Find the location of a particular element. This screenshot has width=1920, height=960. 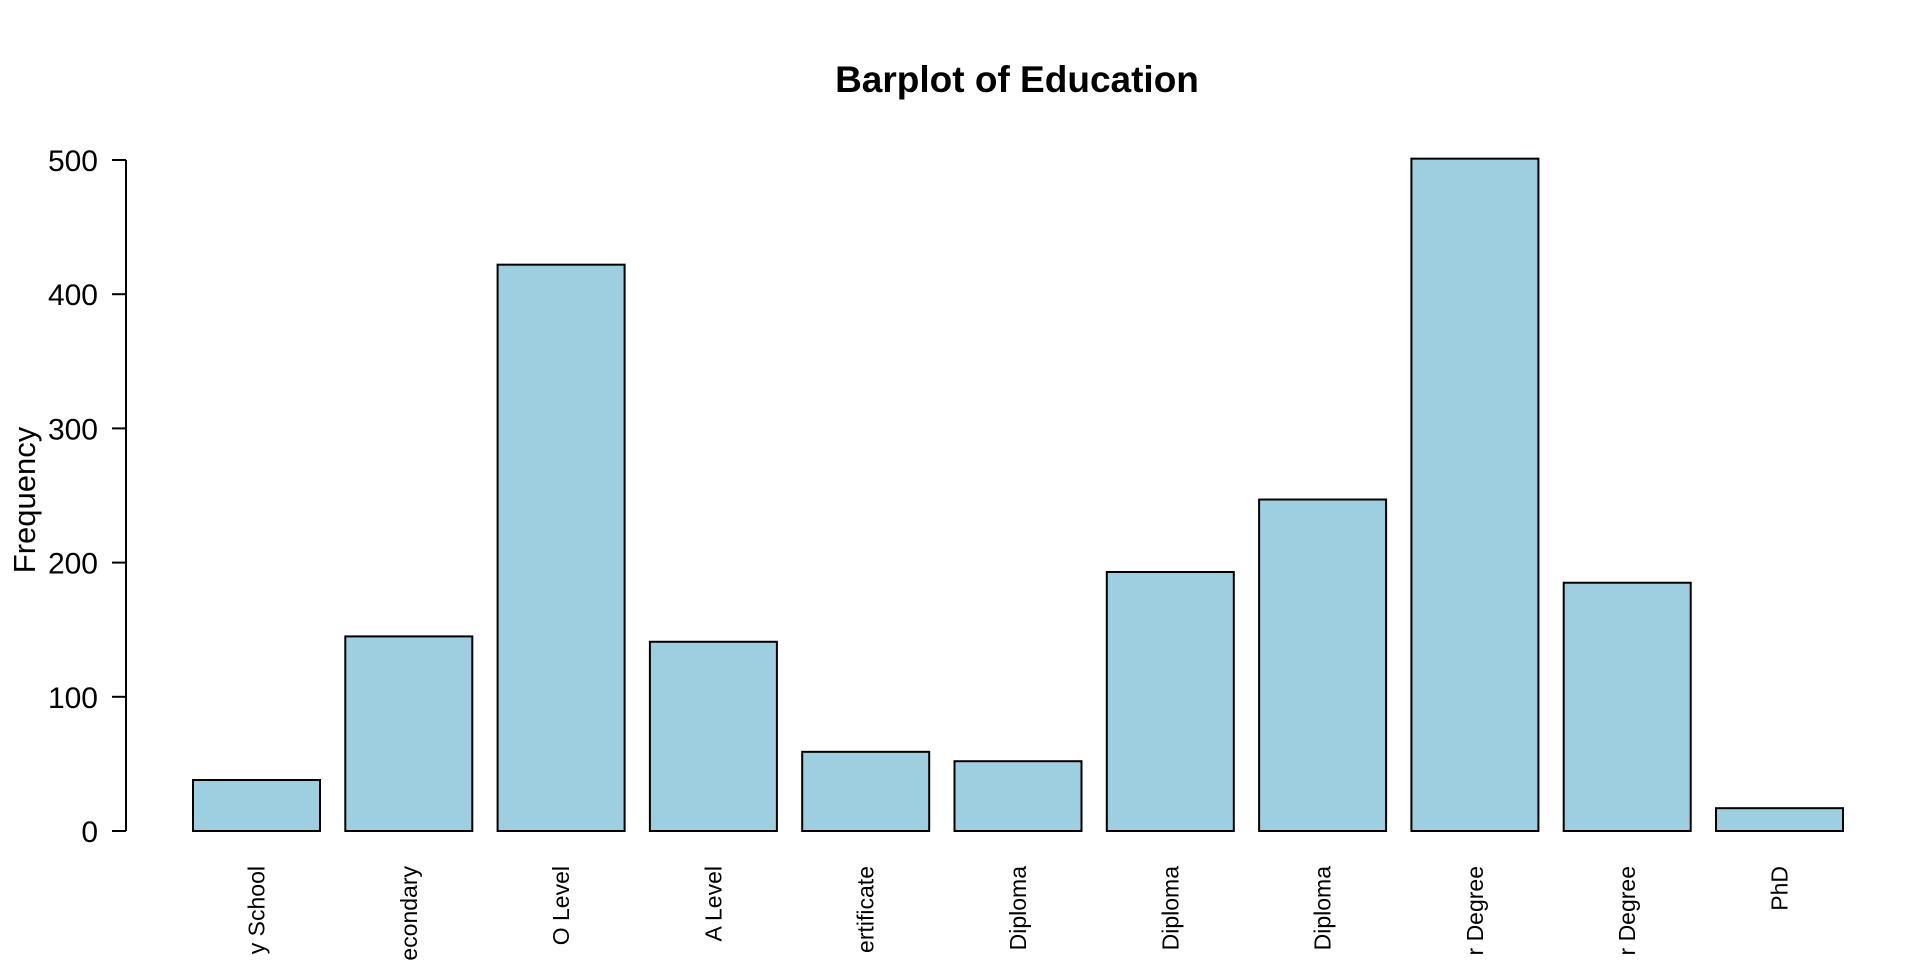

y-tick-label: 0 is located at coordinates (89, 832).